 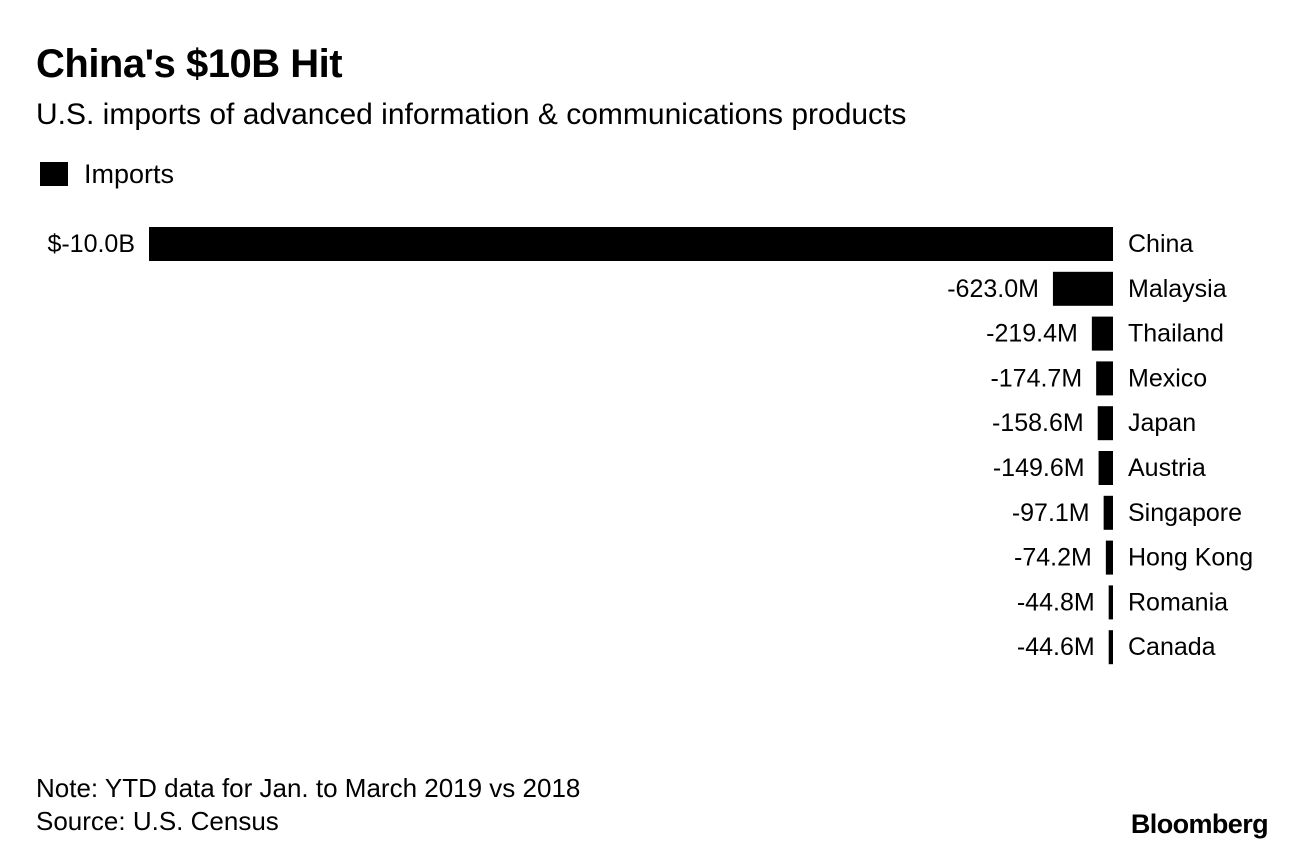 What do you see at coordinates (1177, 289) in the screenshot?
I see `category-label-malaysia: Malaysia` at bounding box center [1177, 289].